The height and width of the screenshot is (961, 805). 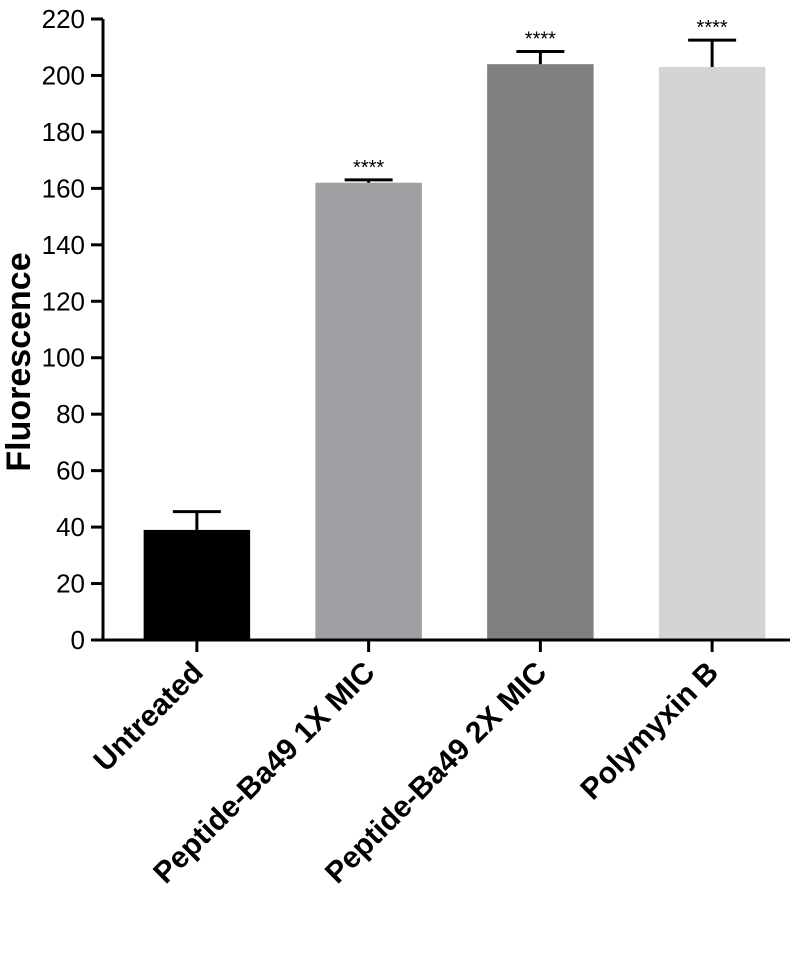 I want to click on y-tick-label: 100, so click(x=63, y=358).